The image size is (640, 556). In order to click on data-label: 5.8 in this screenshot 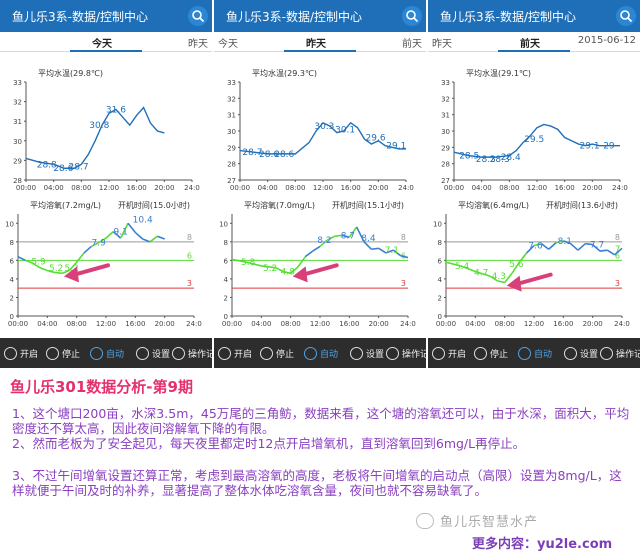, I will do `click(248, 263)`.